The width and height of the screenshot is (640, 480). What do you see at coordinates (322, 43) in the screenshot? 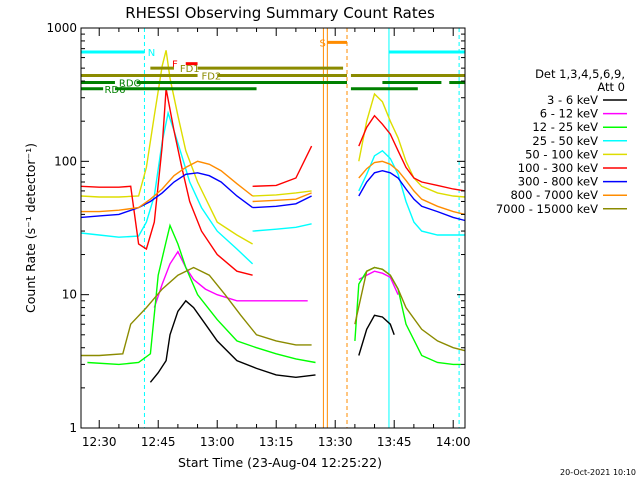
I see `flag-label-s: S` at bounding box center [322, 43].